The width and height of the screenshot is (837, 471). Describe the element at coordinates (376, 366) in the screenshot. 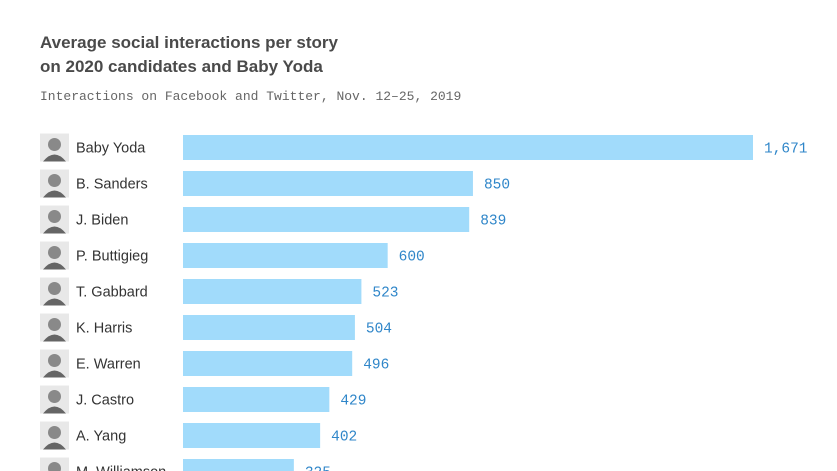

I see `value-label: 496` at that location.